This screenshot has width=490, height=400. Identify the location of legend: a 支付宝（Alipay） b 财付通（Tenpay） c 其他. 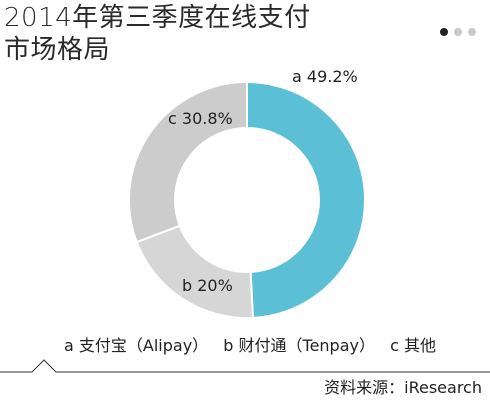
(255, 344).